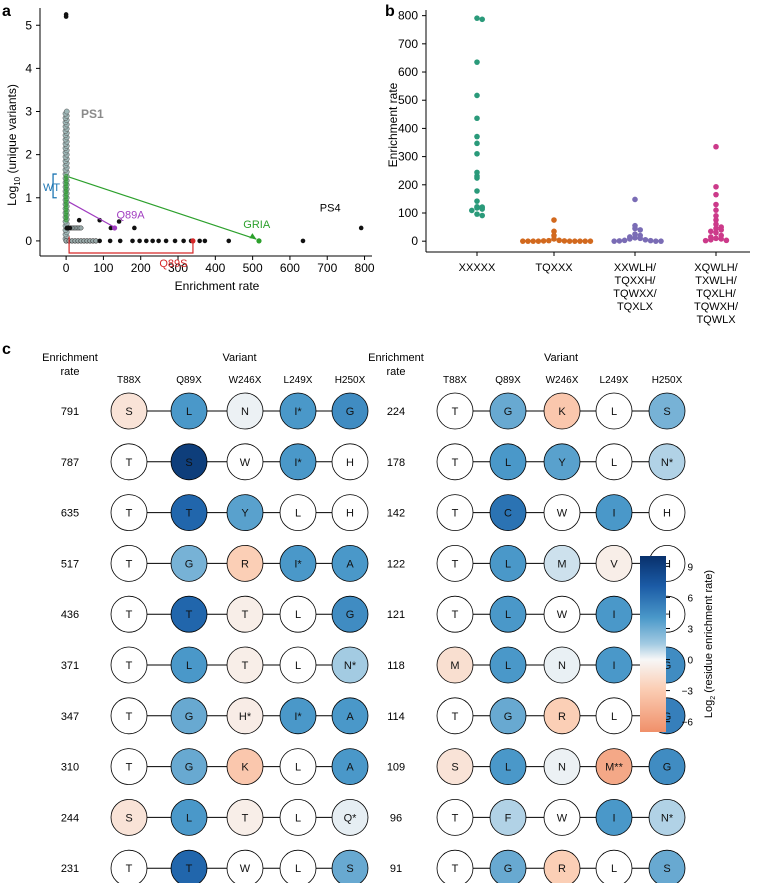 The width and height of the screenshot is (758, 883). Describe the element at coordinates (408, 213) in the screenshot. I see `b-y-tick-label: 100` at that location.